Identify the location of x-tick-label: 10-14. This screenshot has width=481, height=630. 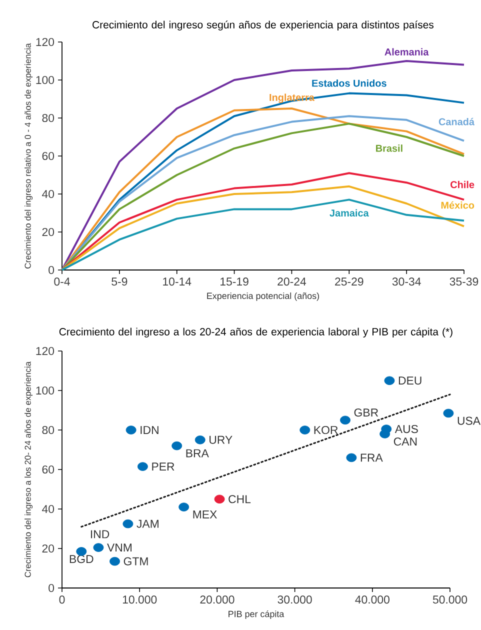
(177, 282).